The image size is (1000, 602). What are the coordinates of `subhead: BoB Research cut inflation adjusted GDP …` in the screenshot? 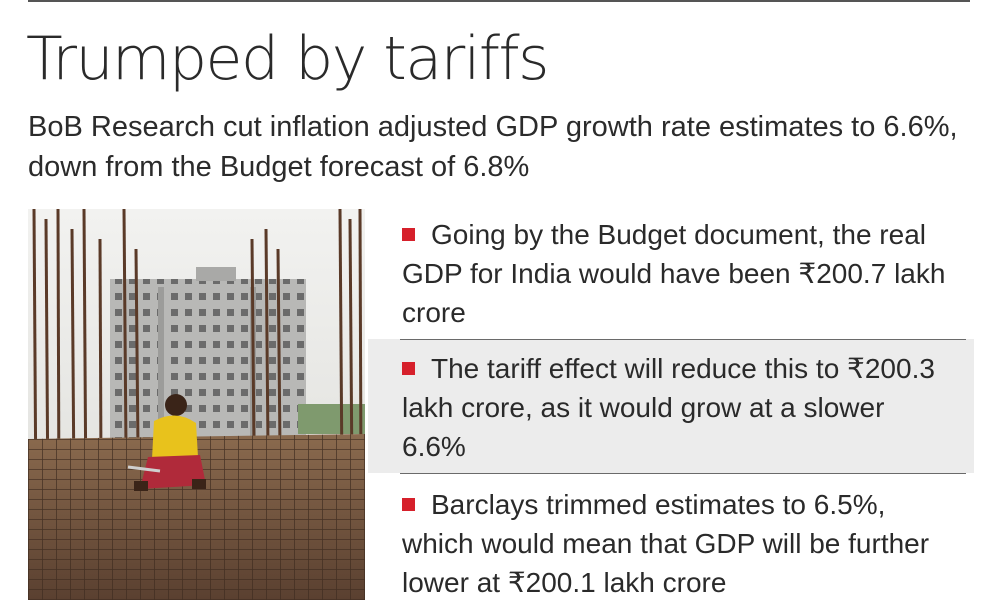 It's located at (493, 147).